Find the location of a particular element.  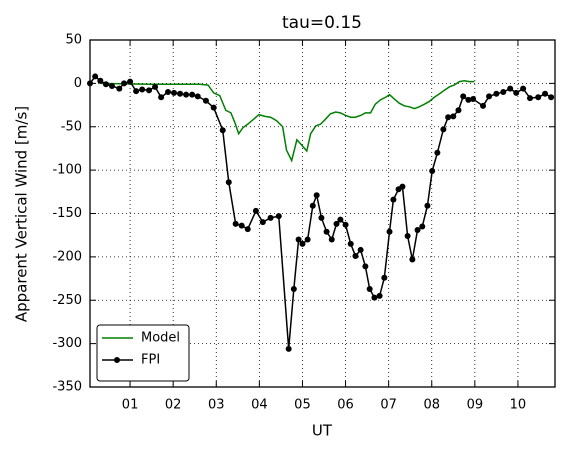

y-tick-label: -350 is located at coordinates (67, 387).